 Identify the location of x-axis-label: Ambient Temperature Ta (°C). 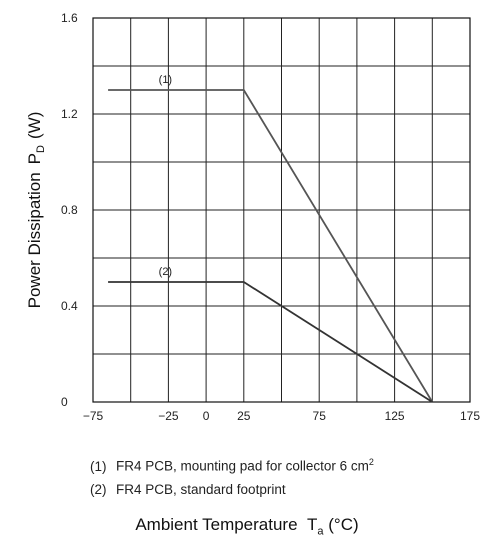
(247, 526).